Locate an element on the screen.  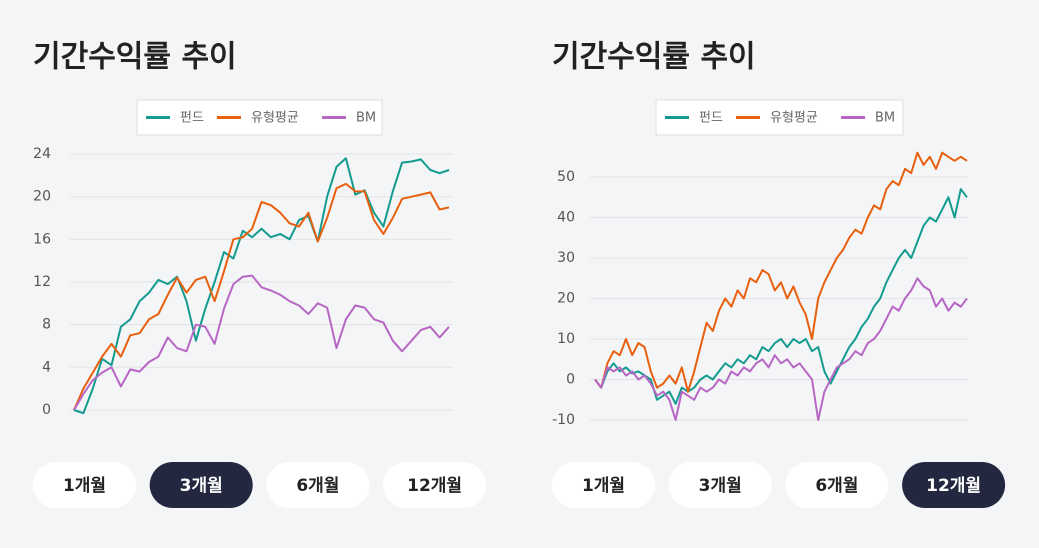
y-tick-label: 40 is located at coordinates (566, 218).